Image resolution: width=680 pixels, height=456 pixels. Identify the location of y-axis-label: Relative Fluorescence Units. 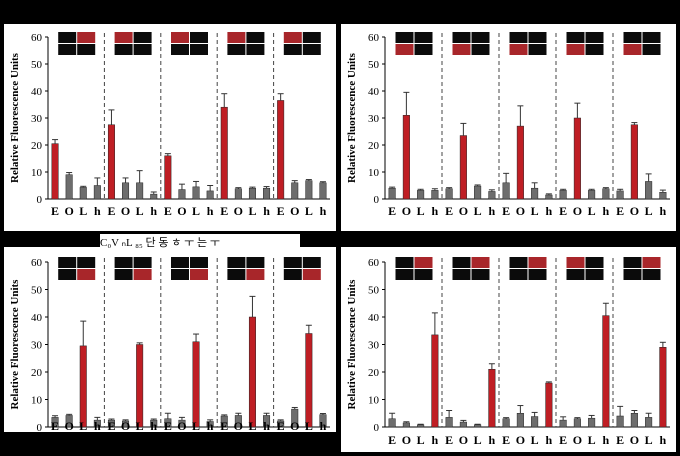
(352, 117).